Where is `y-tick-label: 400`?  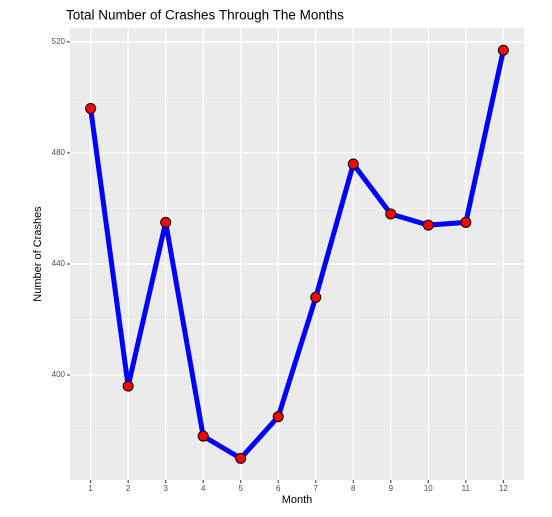
y-tick-label: 400 is located at coordinates (59, 374).